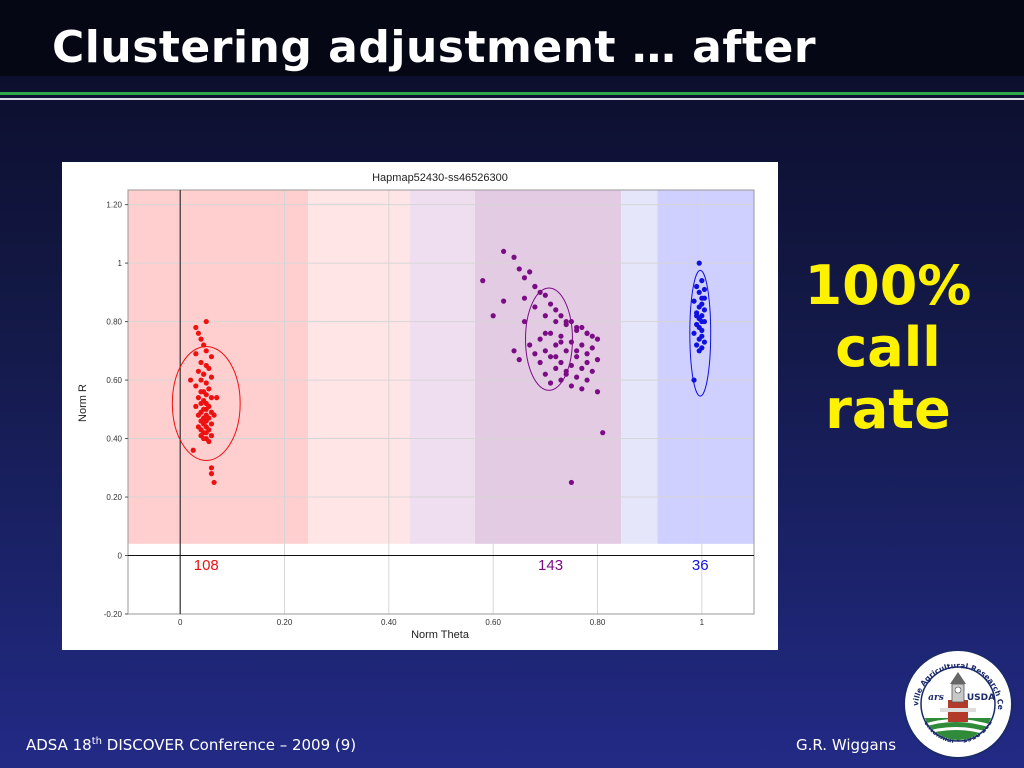 The image size is (1024, 768). Describe the element at coordinates (120, 263) in the screenshot. I see `y-tick-label: 1` at that location.